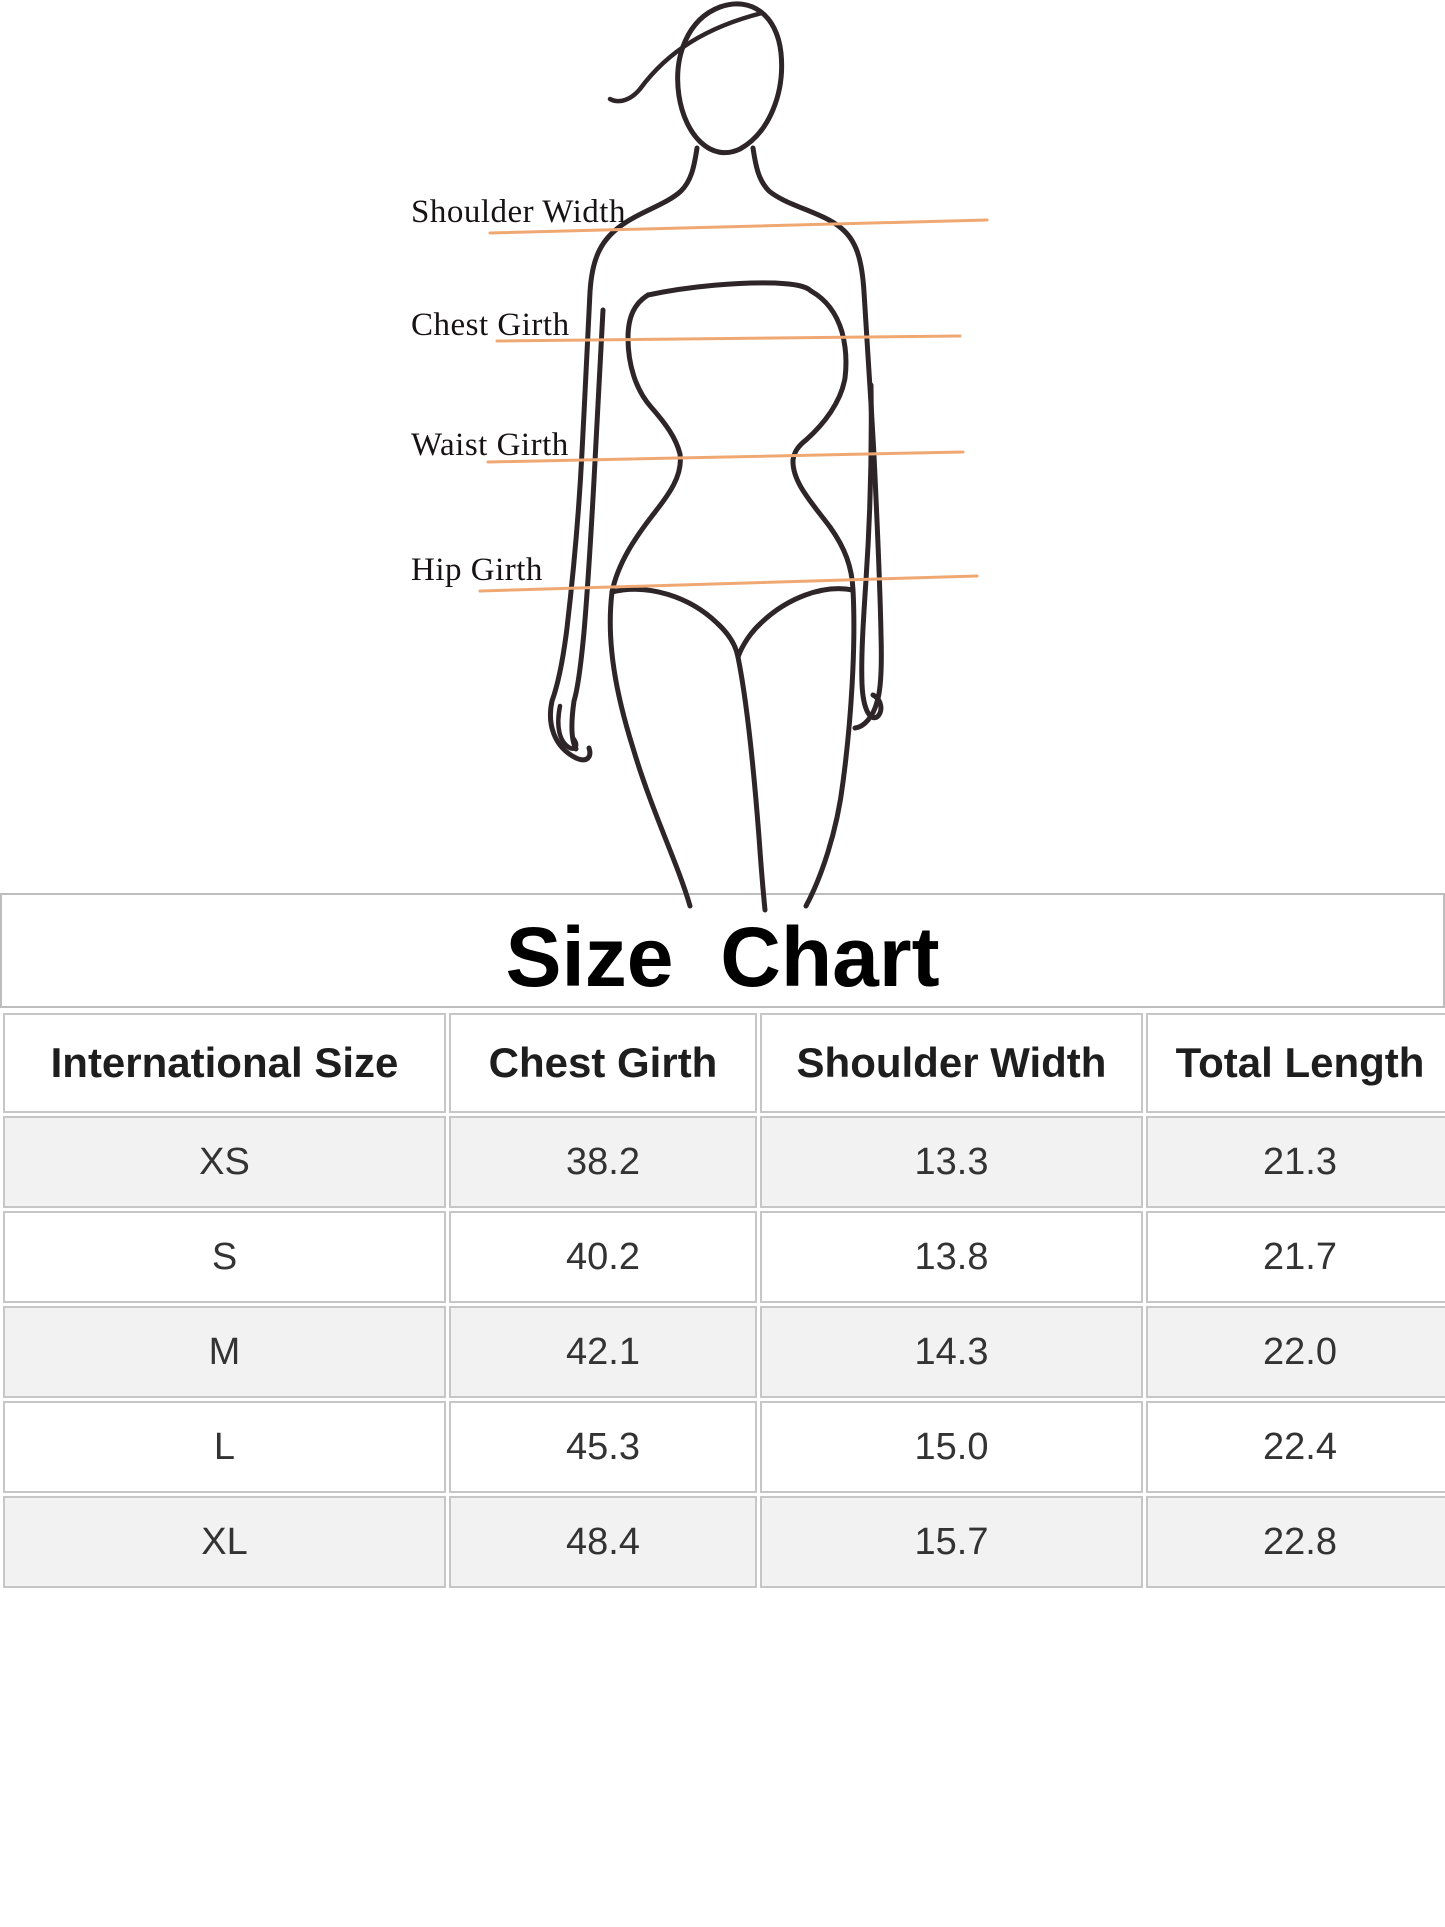 The width and height of the screenshot is (1445, 1927). What do you see at coordinates (1295, 1447) in the screenshot?
I see `cell-total-length: 22.4` at bounding box center [1295, 1447].